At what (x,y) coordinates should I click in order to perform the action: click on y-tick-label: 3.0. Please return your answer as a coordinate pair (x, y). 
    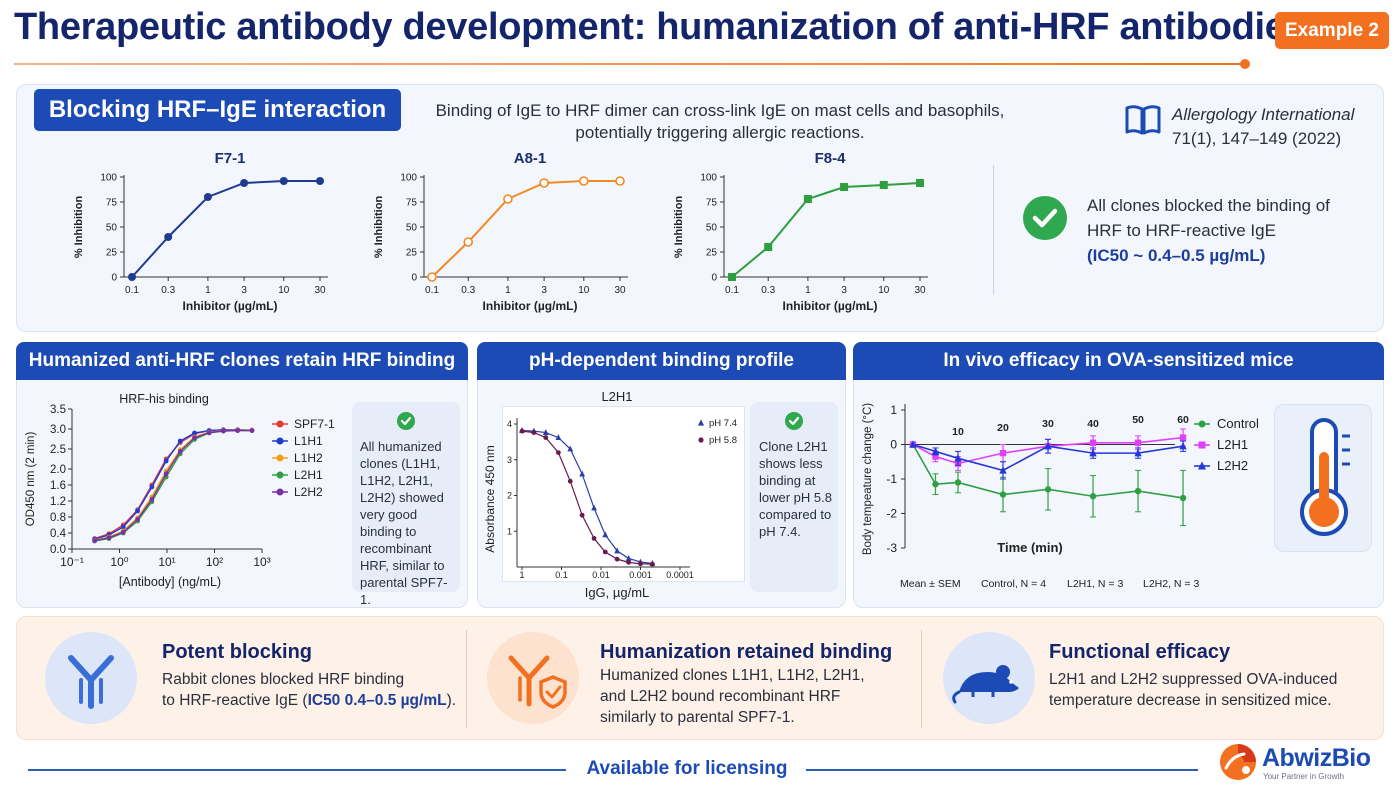
    Looking at the image, I should click on (58, 430).